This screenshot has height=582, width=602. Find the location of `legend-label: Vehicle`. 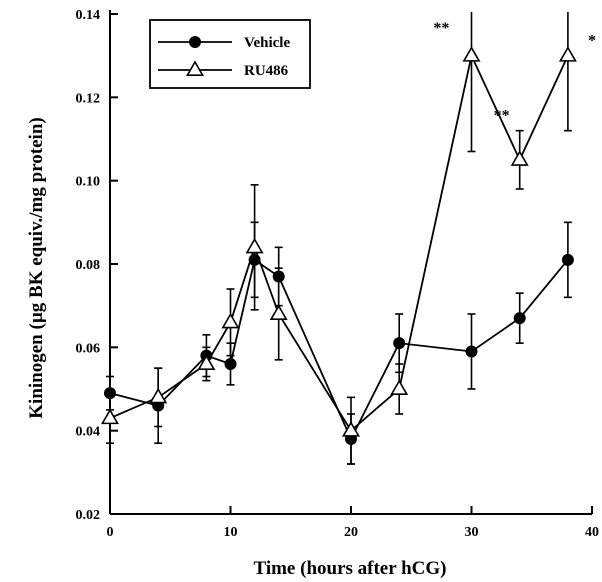

legend-label: Vehicle is located at coordinates (267, 43).